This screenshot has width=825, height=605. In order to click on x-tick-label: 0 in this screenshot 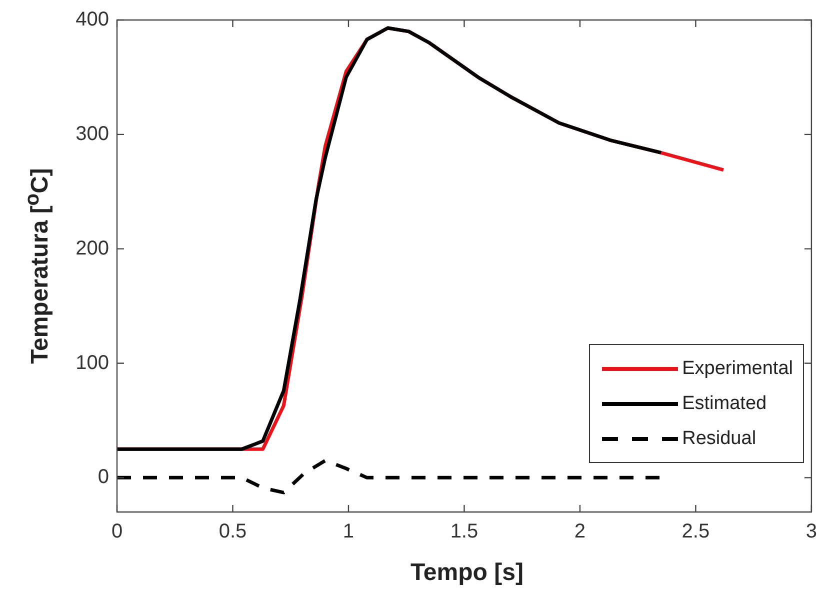, I will do `click(117, 531)`.